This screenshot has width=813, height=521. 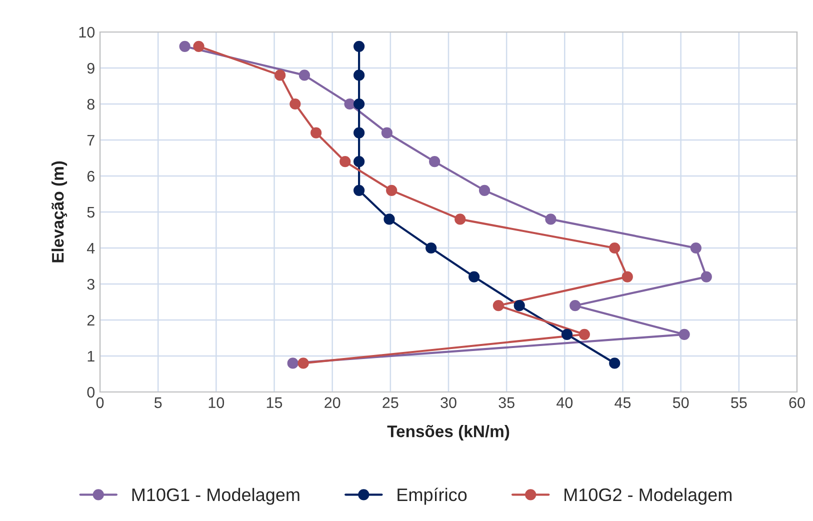 I want to click on y-tick-label: 1, so click(x=91, y=356).